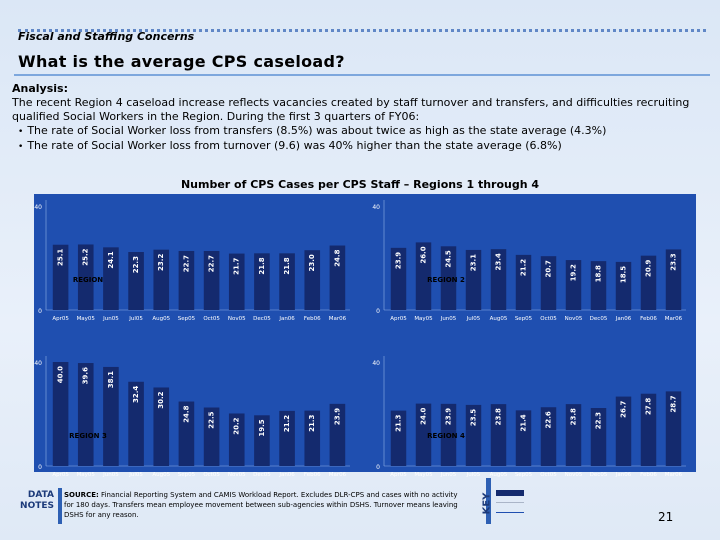 The height and width of the screenshot is (540, 720). I want to click on region-2-x-tick-label: May05, so click(423, 319).